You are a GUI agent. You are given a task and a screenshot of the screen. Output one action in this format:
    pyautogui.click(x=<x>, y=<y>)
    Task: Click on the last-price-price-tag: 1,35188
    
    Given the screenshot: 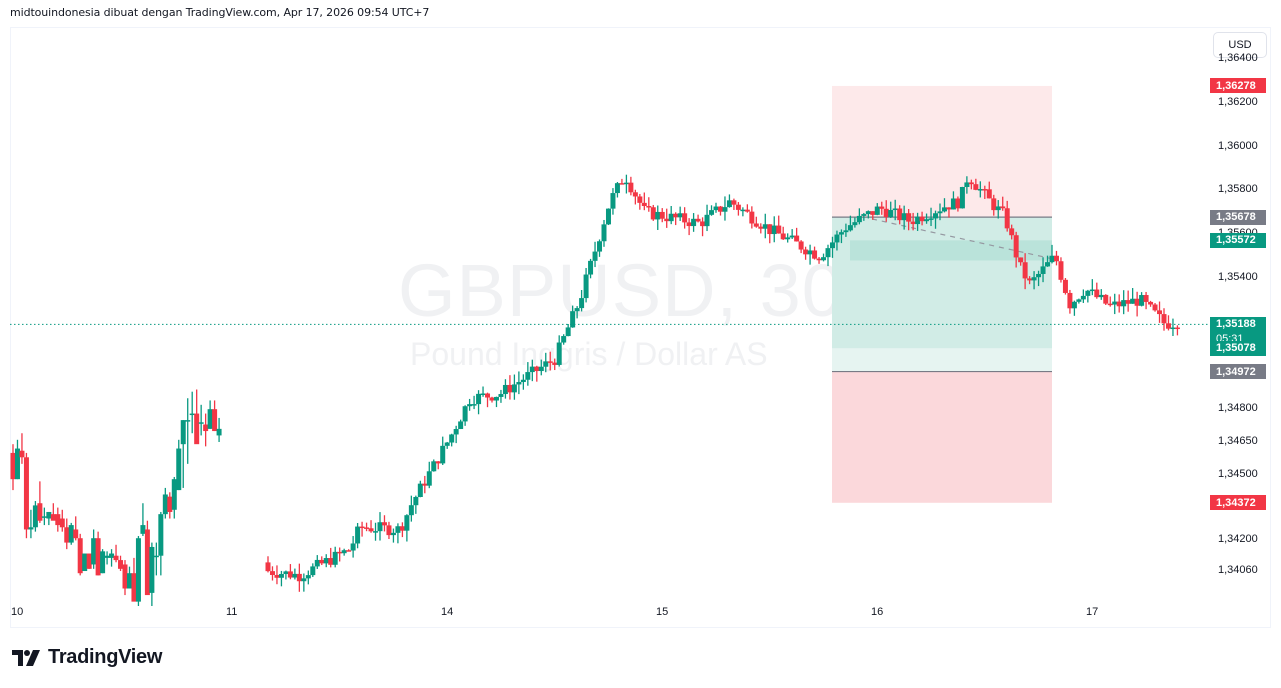 What is the action you would take?
    pyautogui.click(x=1238, y=324)
    